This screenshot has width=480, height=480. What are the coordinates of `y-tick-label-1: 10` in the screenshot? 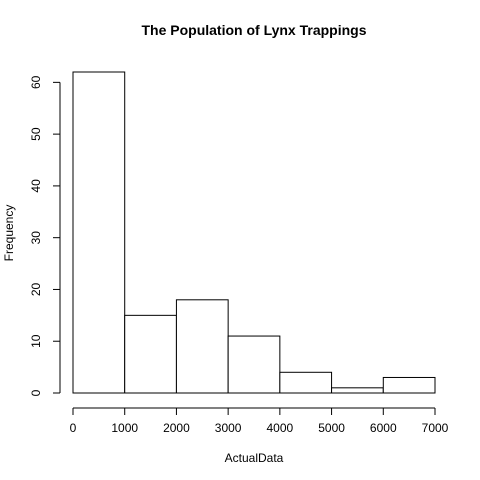 It's located at (36, 341).